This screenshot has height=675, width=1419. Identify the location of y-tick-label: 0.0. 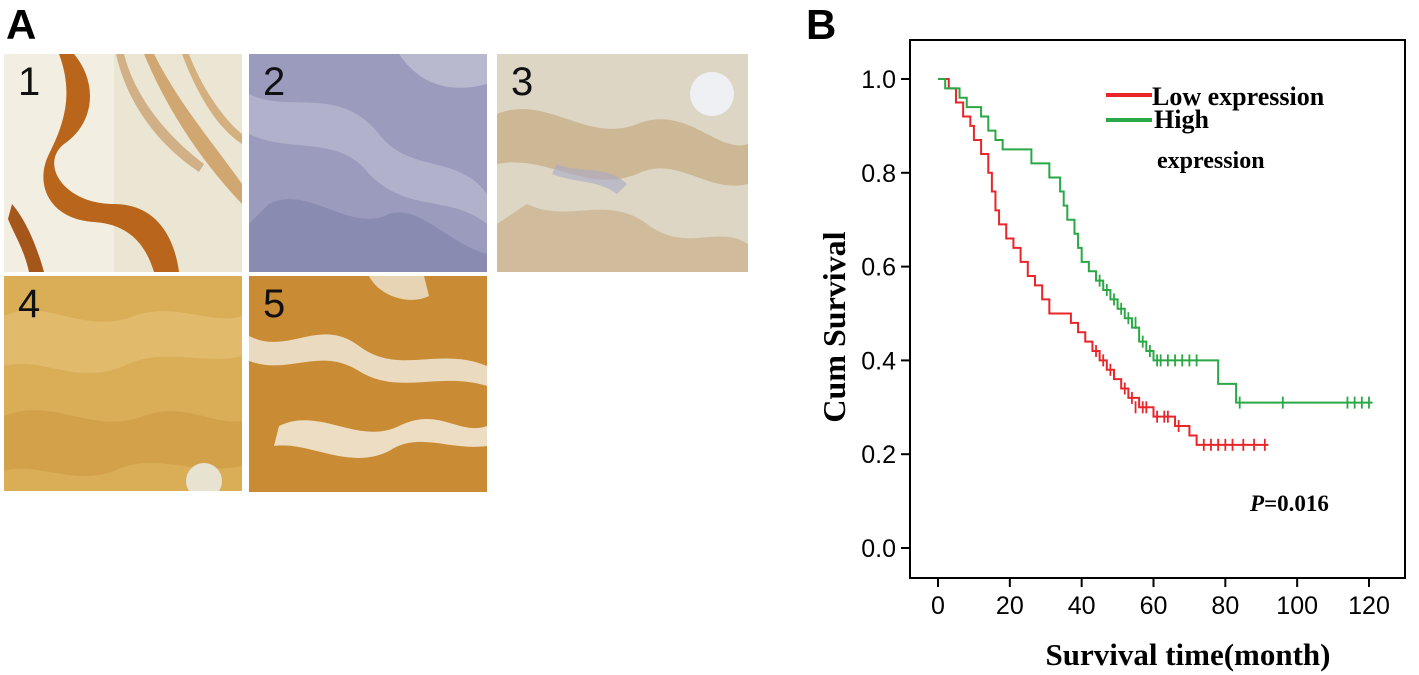
(878, 549).